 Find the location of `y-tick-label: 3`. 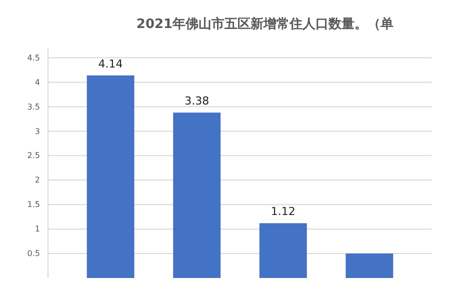

y-tick-label: 3 is located at coordinates (37, 131).